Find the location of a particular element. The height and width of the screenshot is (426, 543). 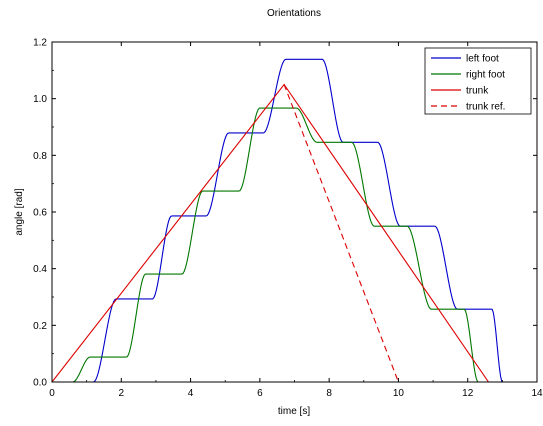

legend-label: left foot is located at coordinates (482, 59).